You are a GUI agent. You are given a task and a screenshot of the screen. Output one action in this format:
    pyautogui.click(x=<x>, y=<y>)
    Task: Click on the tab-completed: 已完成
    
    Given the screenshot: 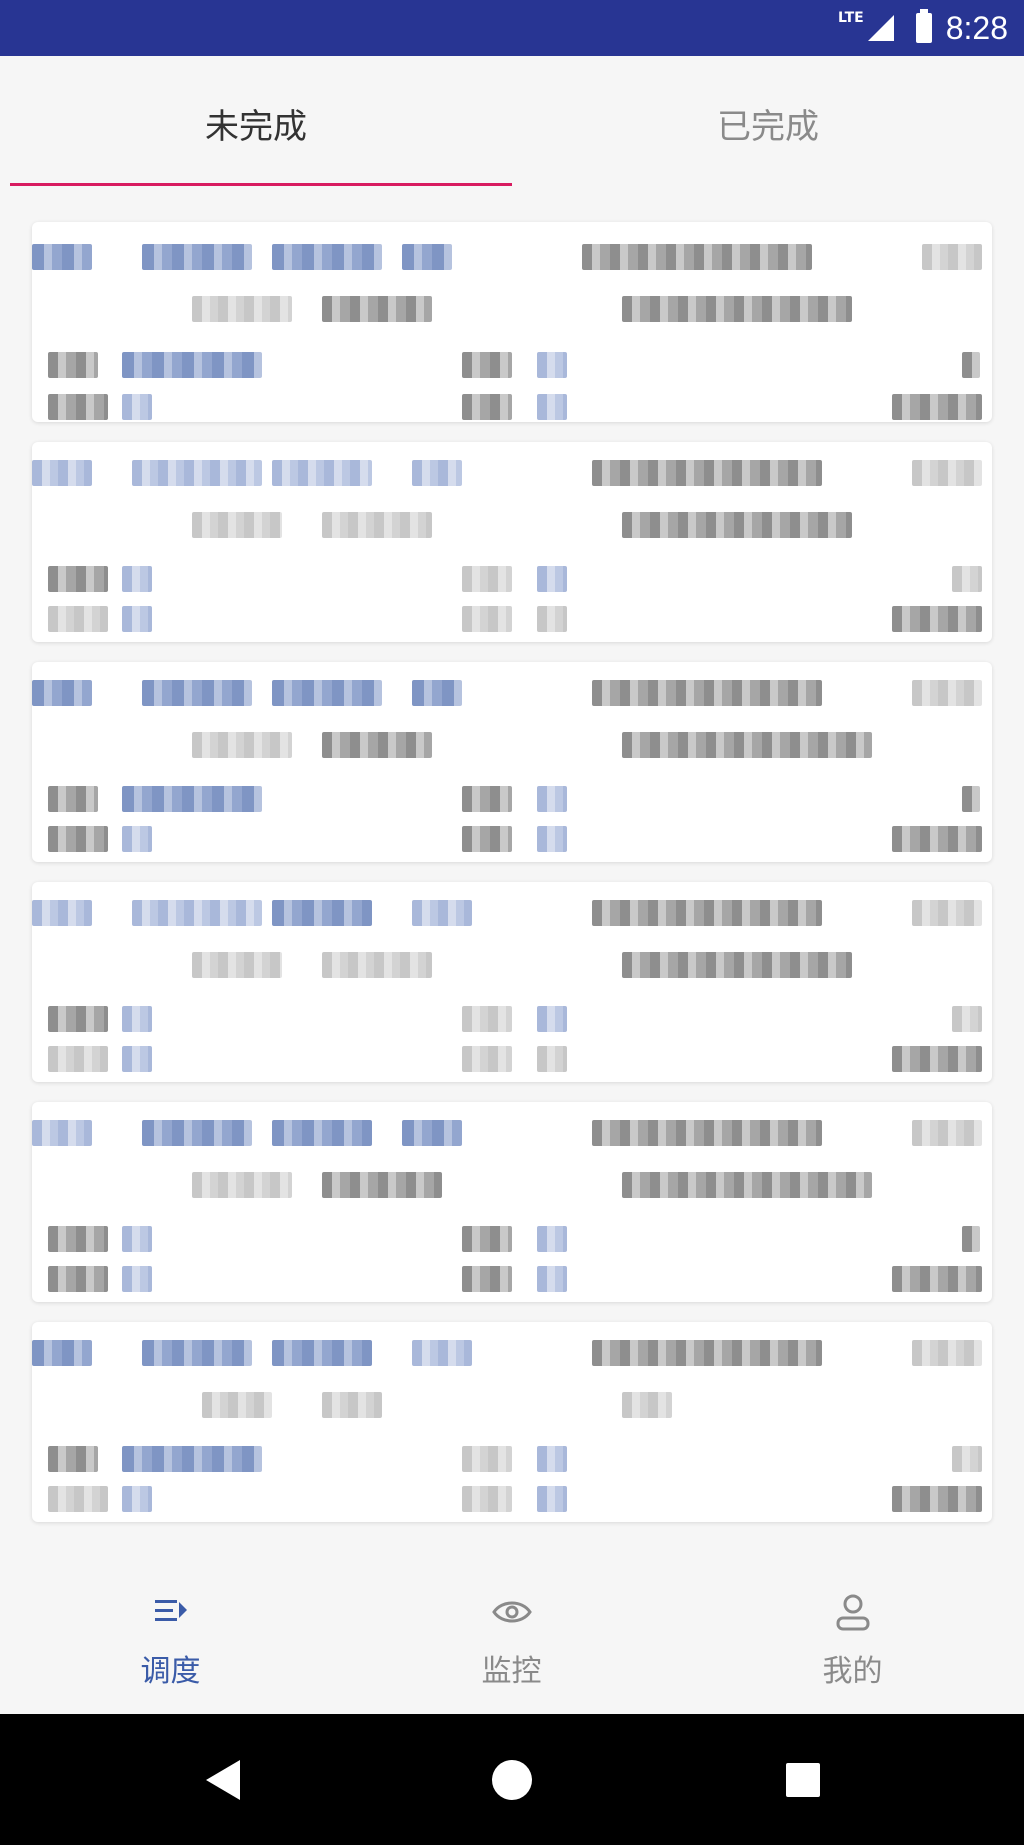 What is the action you would take?
    pyautogui.click(x=768, y=126)
    